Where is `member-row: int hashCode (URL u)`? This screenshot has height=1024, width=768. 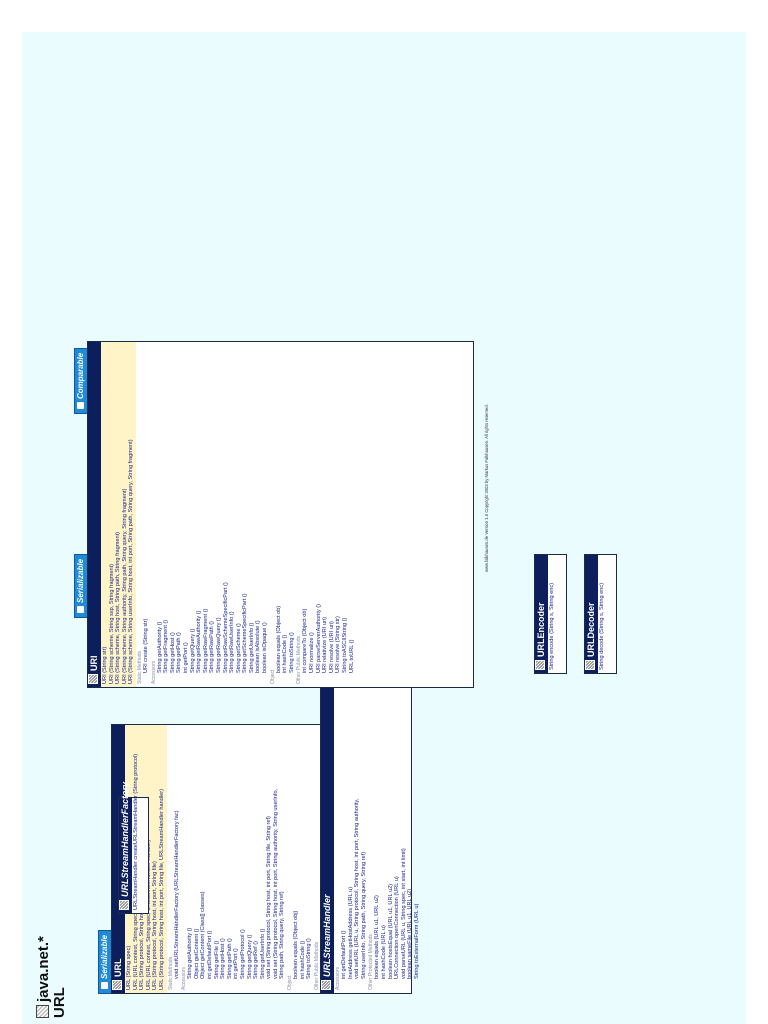
member-row: int hashCode (URL u) is located at coordinates (383, 952).